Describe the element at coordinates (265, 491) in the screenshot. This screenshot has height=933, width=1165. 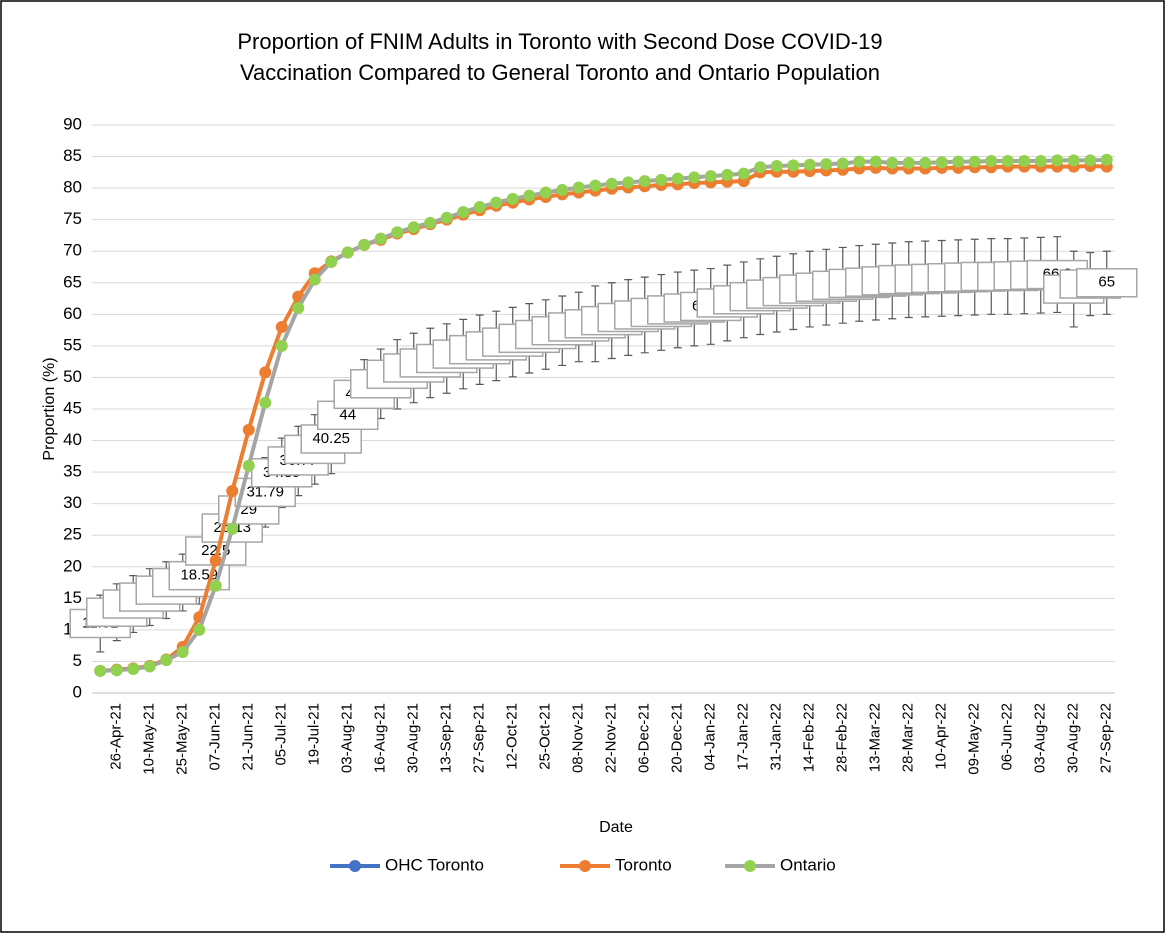
I see `data-label: 31.79` at that location.